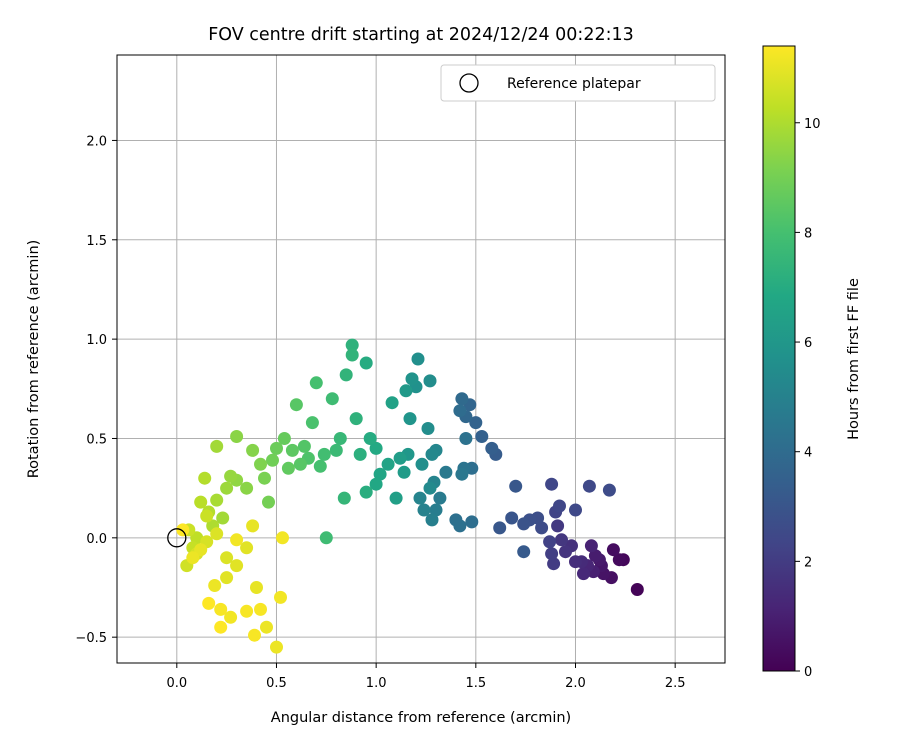 This screenshot has width=900, height=750. What do you see at coordinates (96, 439) in the screenshot?
I see `y-tick-label: 0.5` at bounding box center [96, 439].